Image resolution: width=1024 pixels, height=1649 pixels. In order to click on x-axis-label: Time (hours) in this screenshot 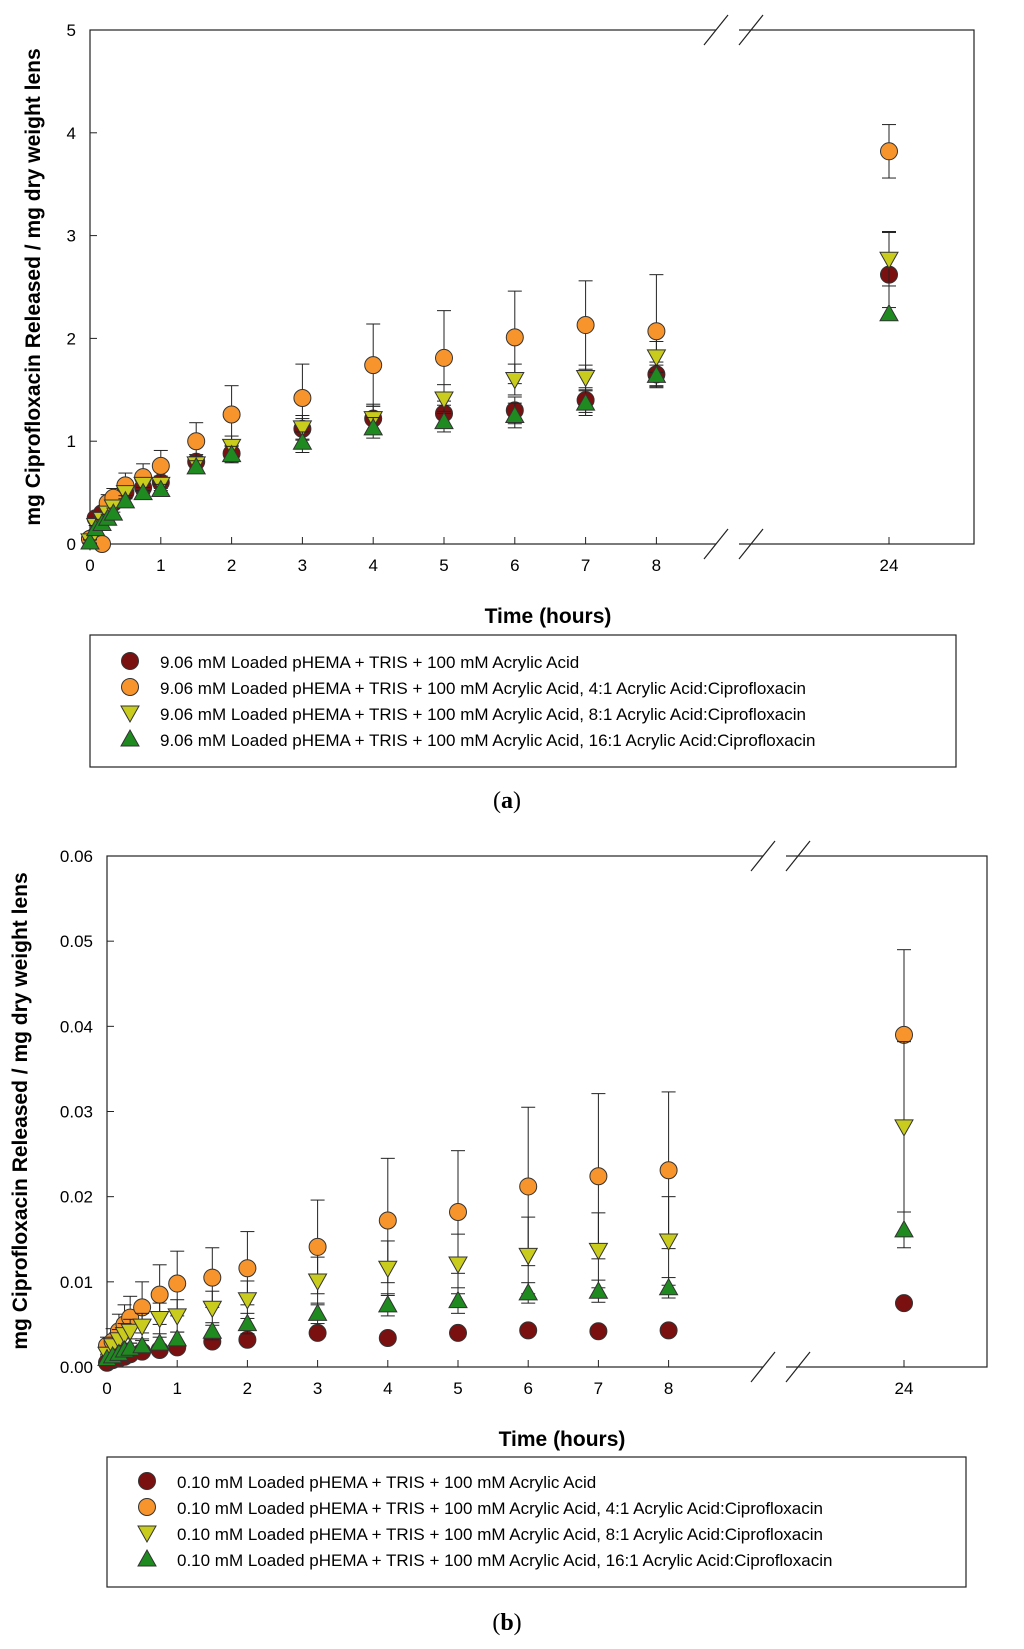, I will do `click(562, 1439)`.